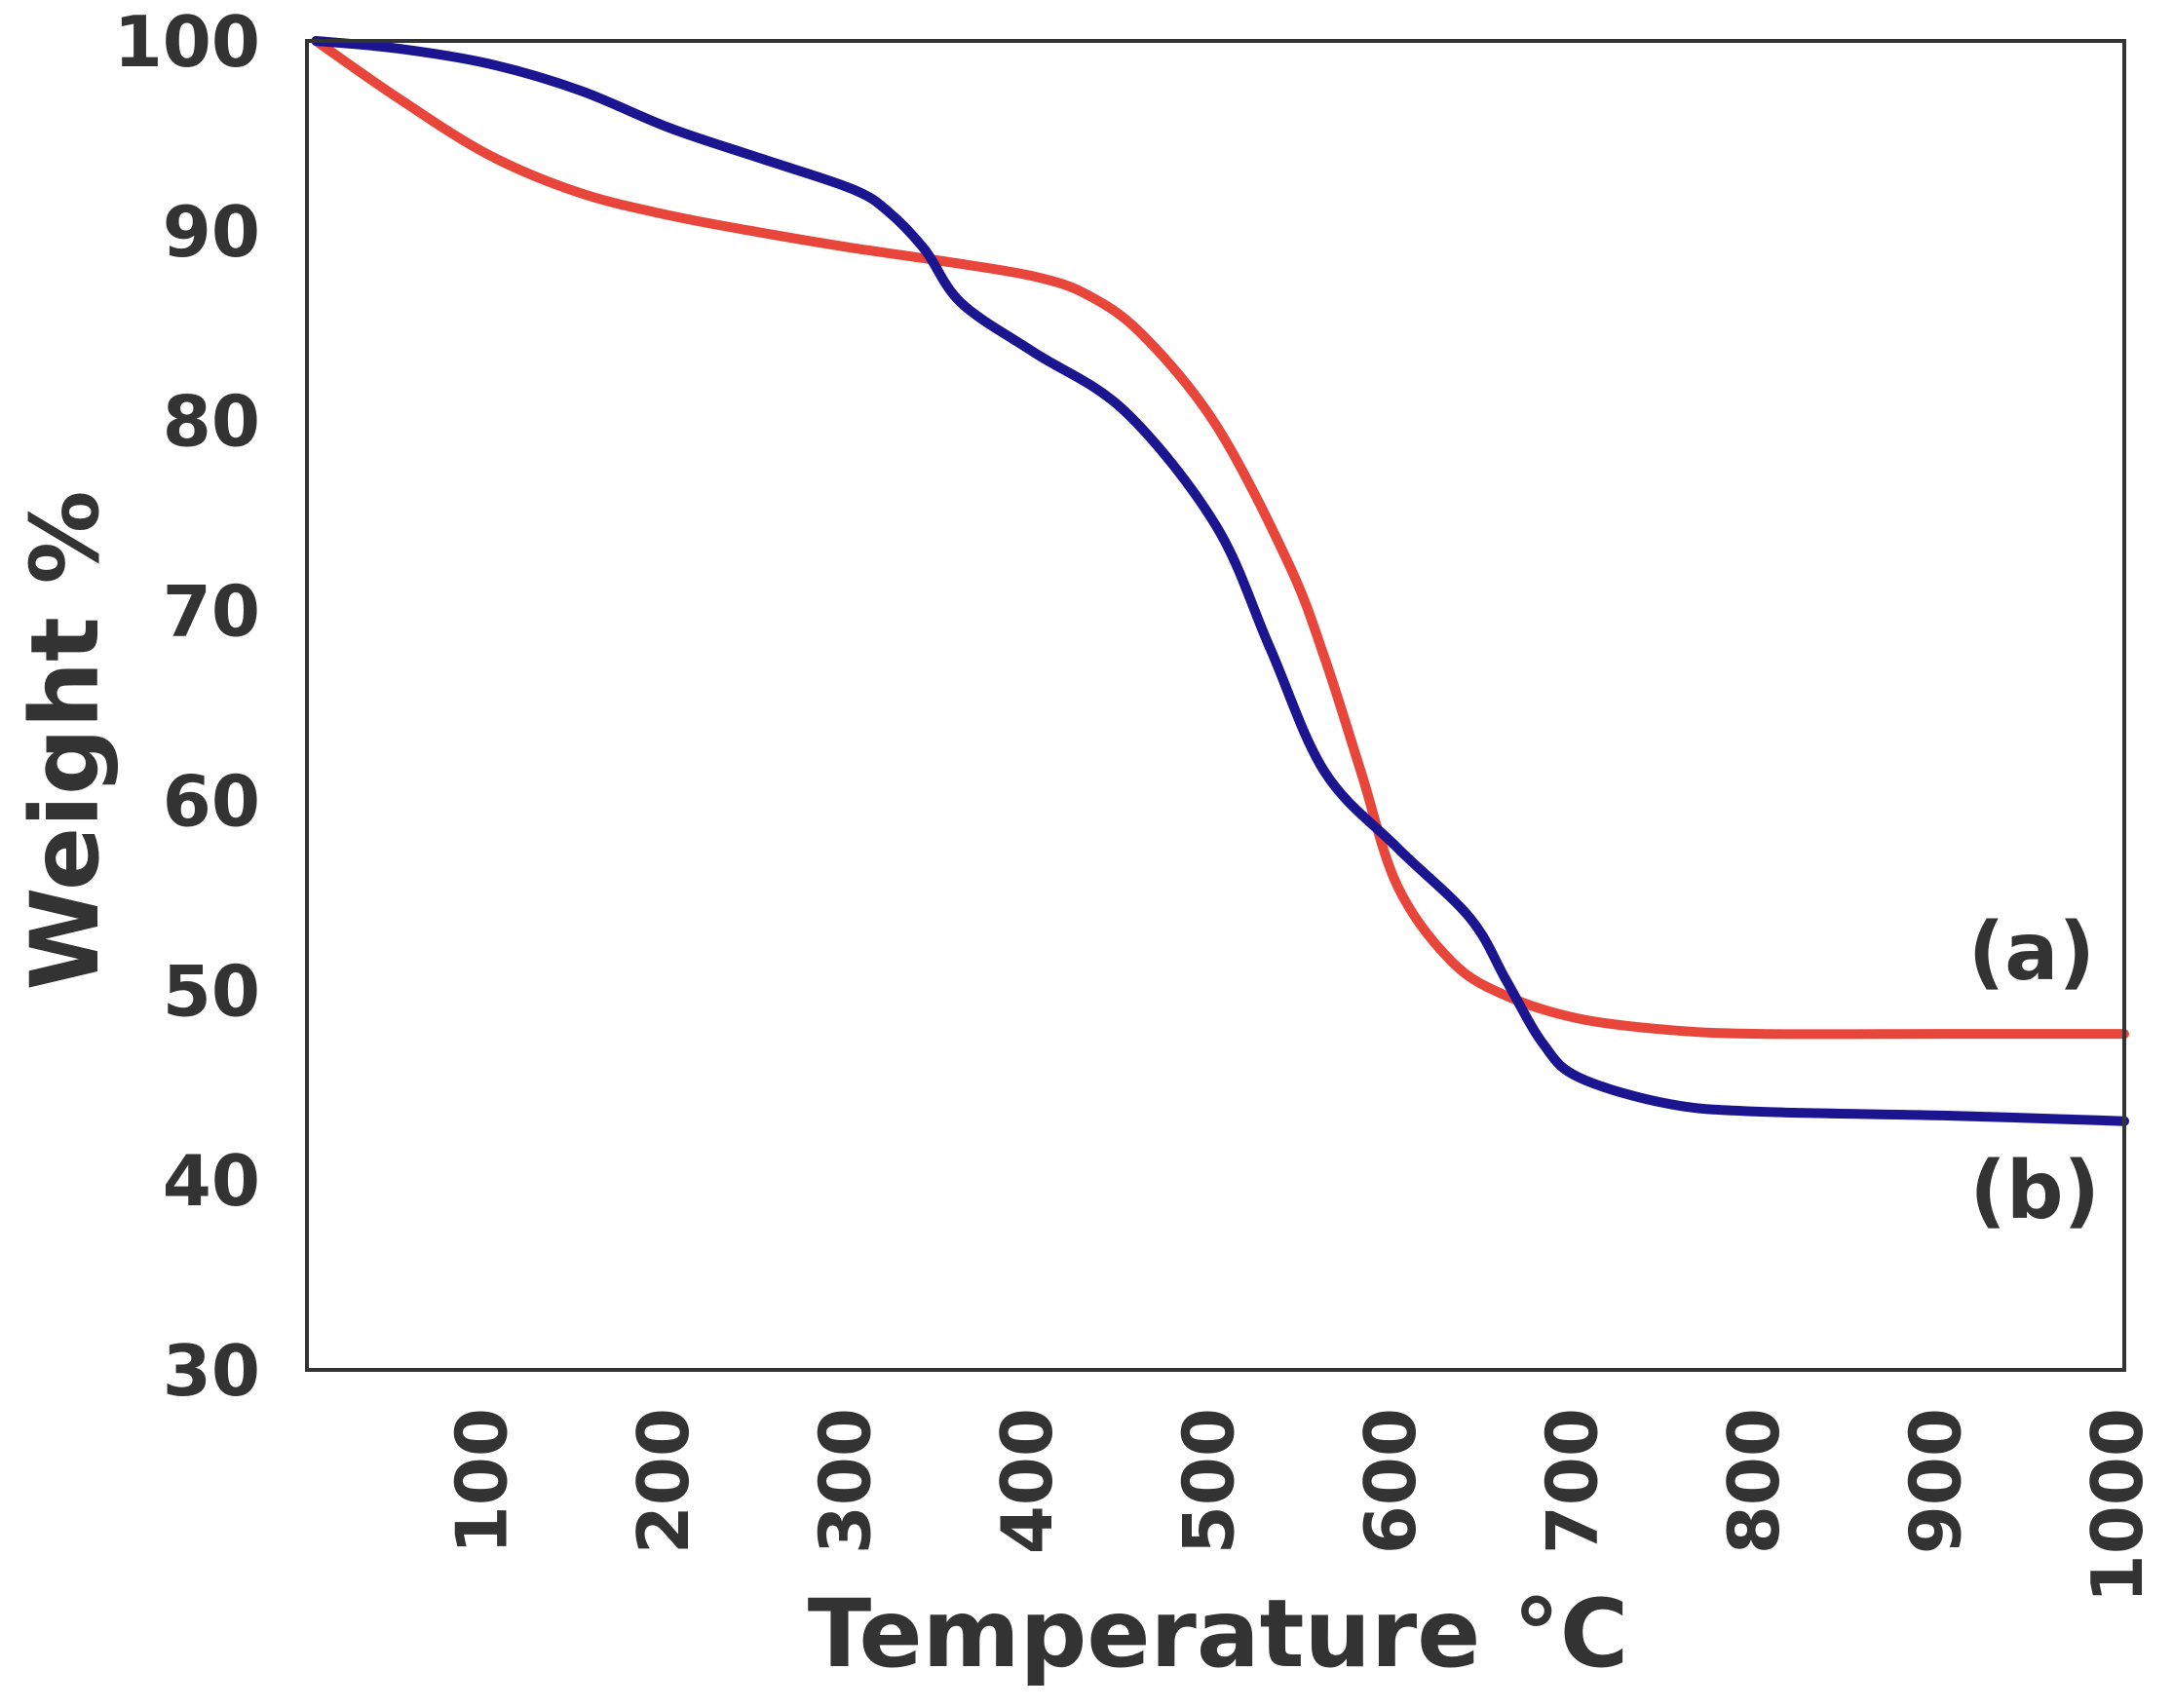  Describe the element at coordinates (211, 422) in the screenshot. I see `y-tick-label: 80` at that location.